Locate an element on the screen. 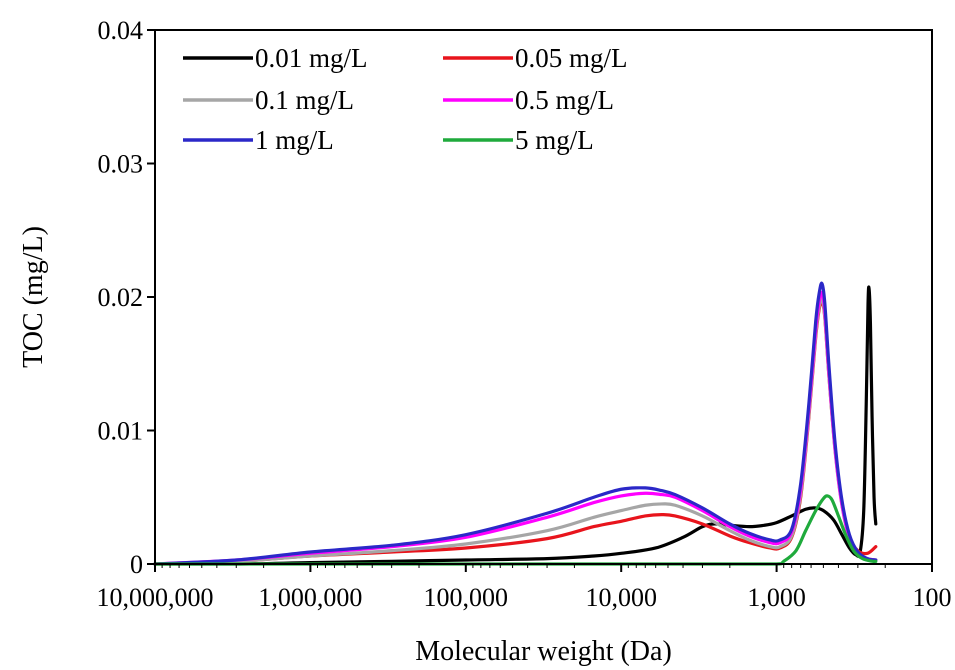  legend-entry-1-mg-l: 1 mg/L is located at coordinates (258, 140).